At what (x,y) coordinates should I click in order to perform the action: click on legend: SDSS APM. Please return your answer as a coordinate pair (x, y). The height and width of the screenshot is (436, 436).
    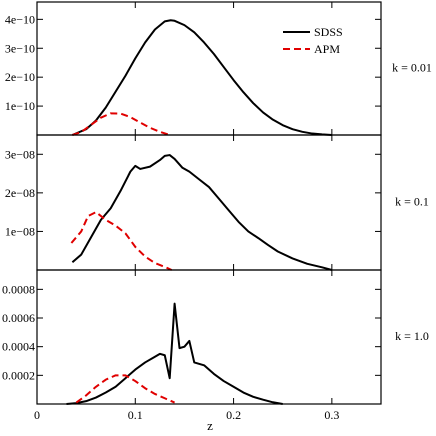
    Looking at the image, I should click on (313, 40).